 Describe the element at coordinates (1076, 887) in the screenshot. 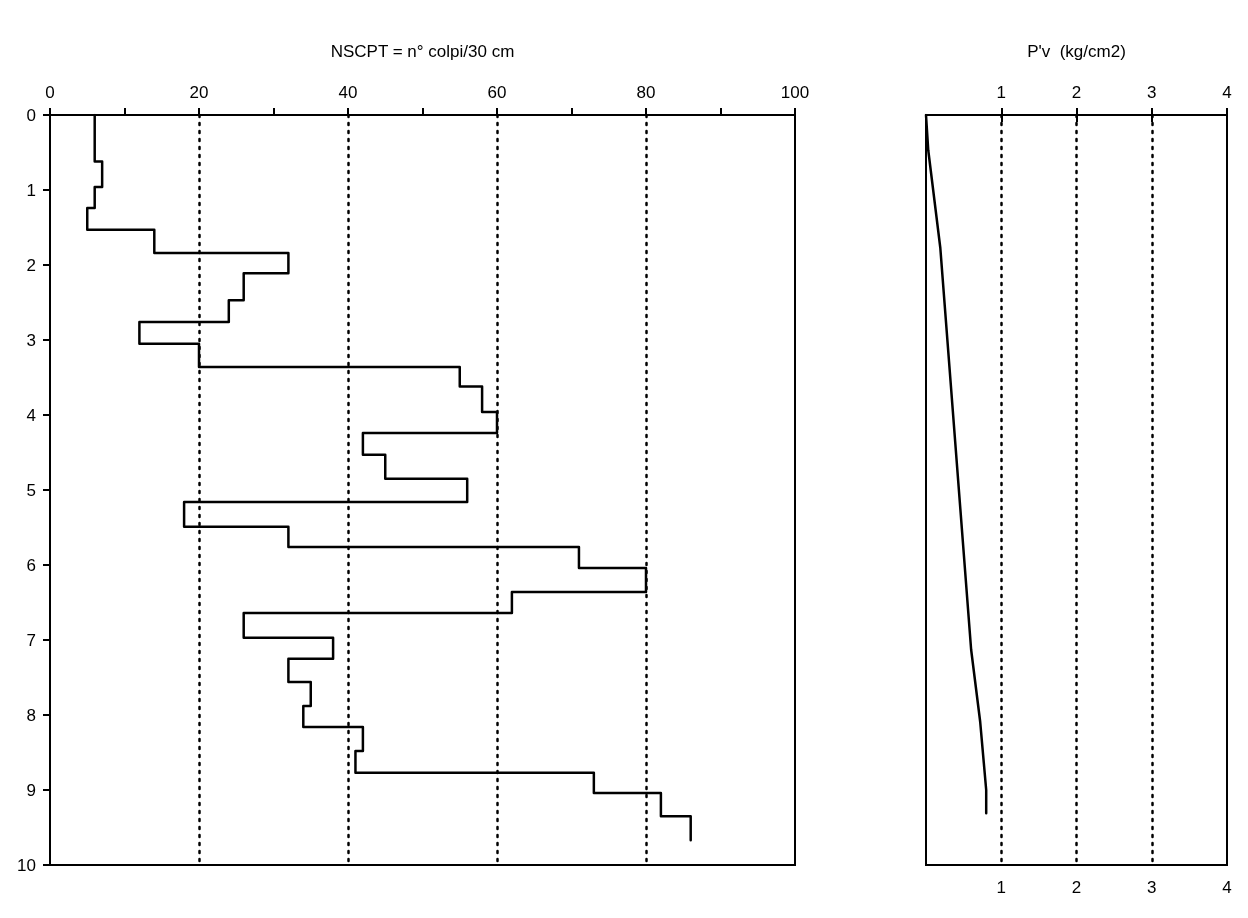

I see `x-tick-label: 2` at that location.